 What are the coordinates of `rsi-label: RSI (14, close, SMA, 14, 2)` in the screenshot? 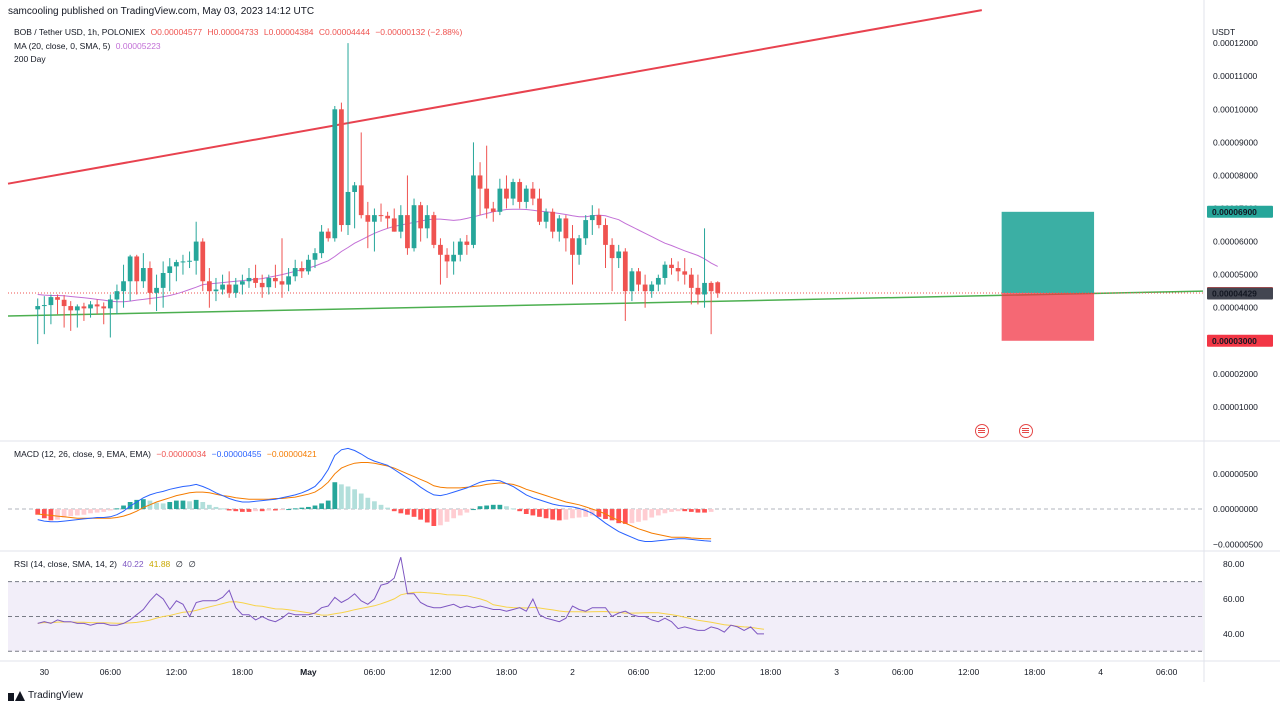 It's located at (65, 564).